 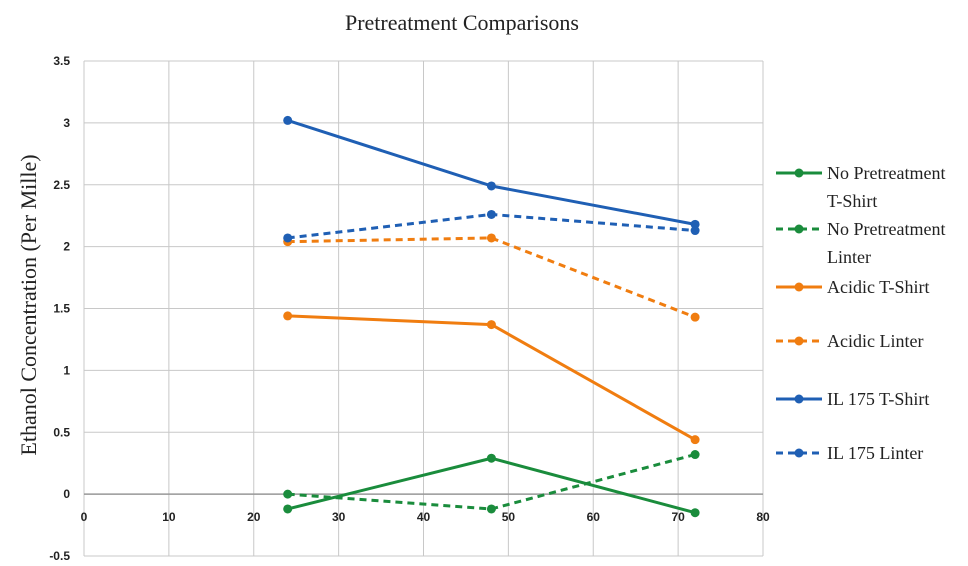 What do you see at coordinates (61, 61) in the screenshot?
I see `y-tick-label: 3.5` at bounding box center [61, 61].